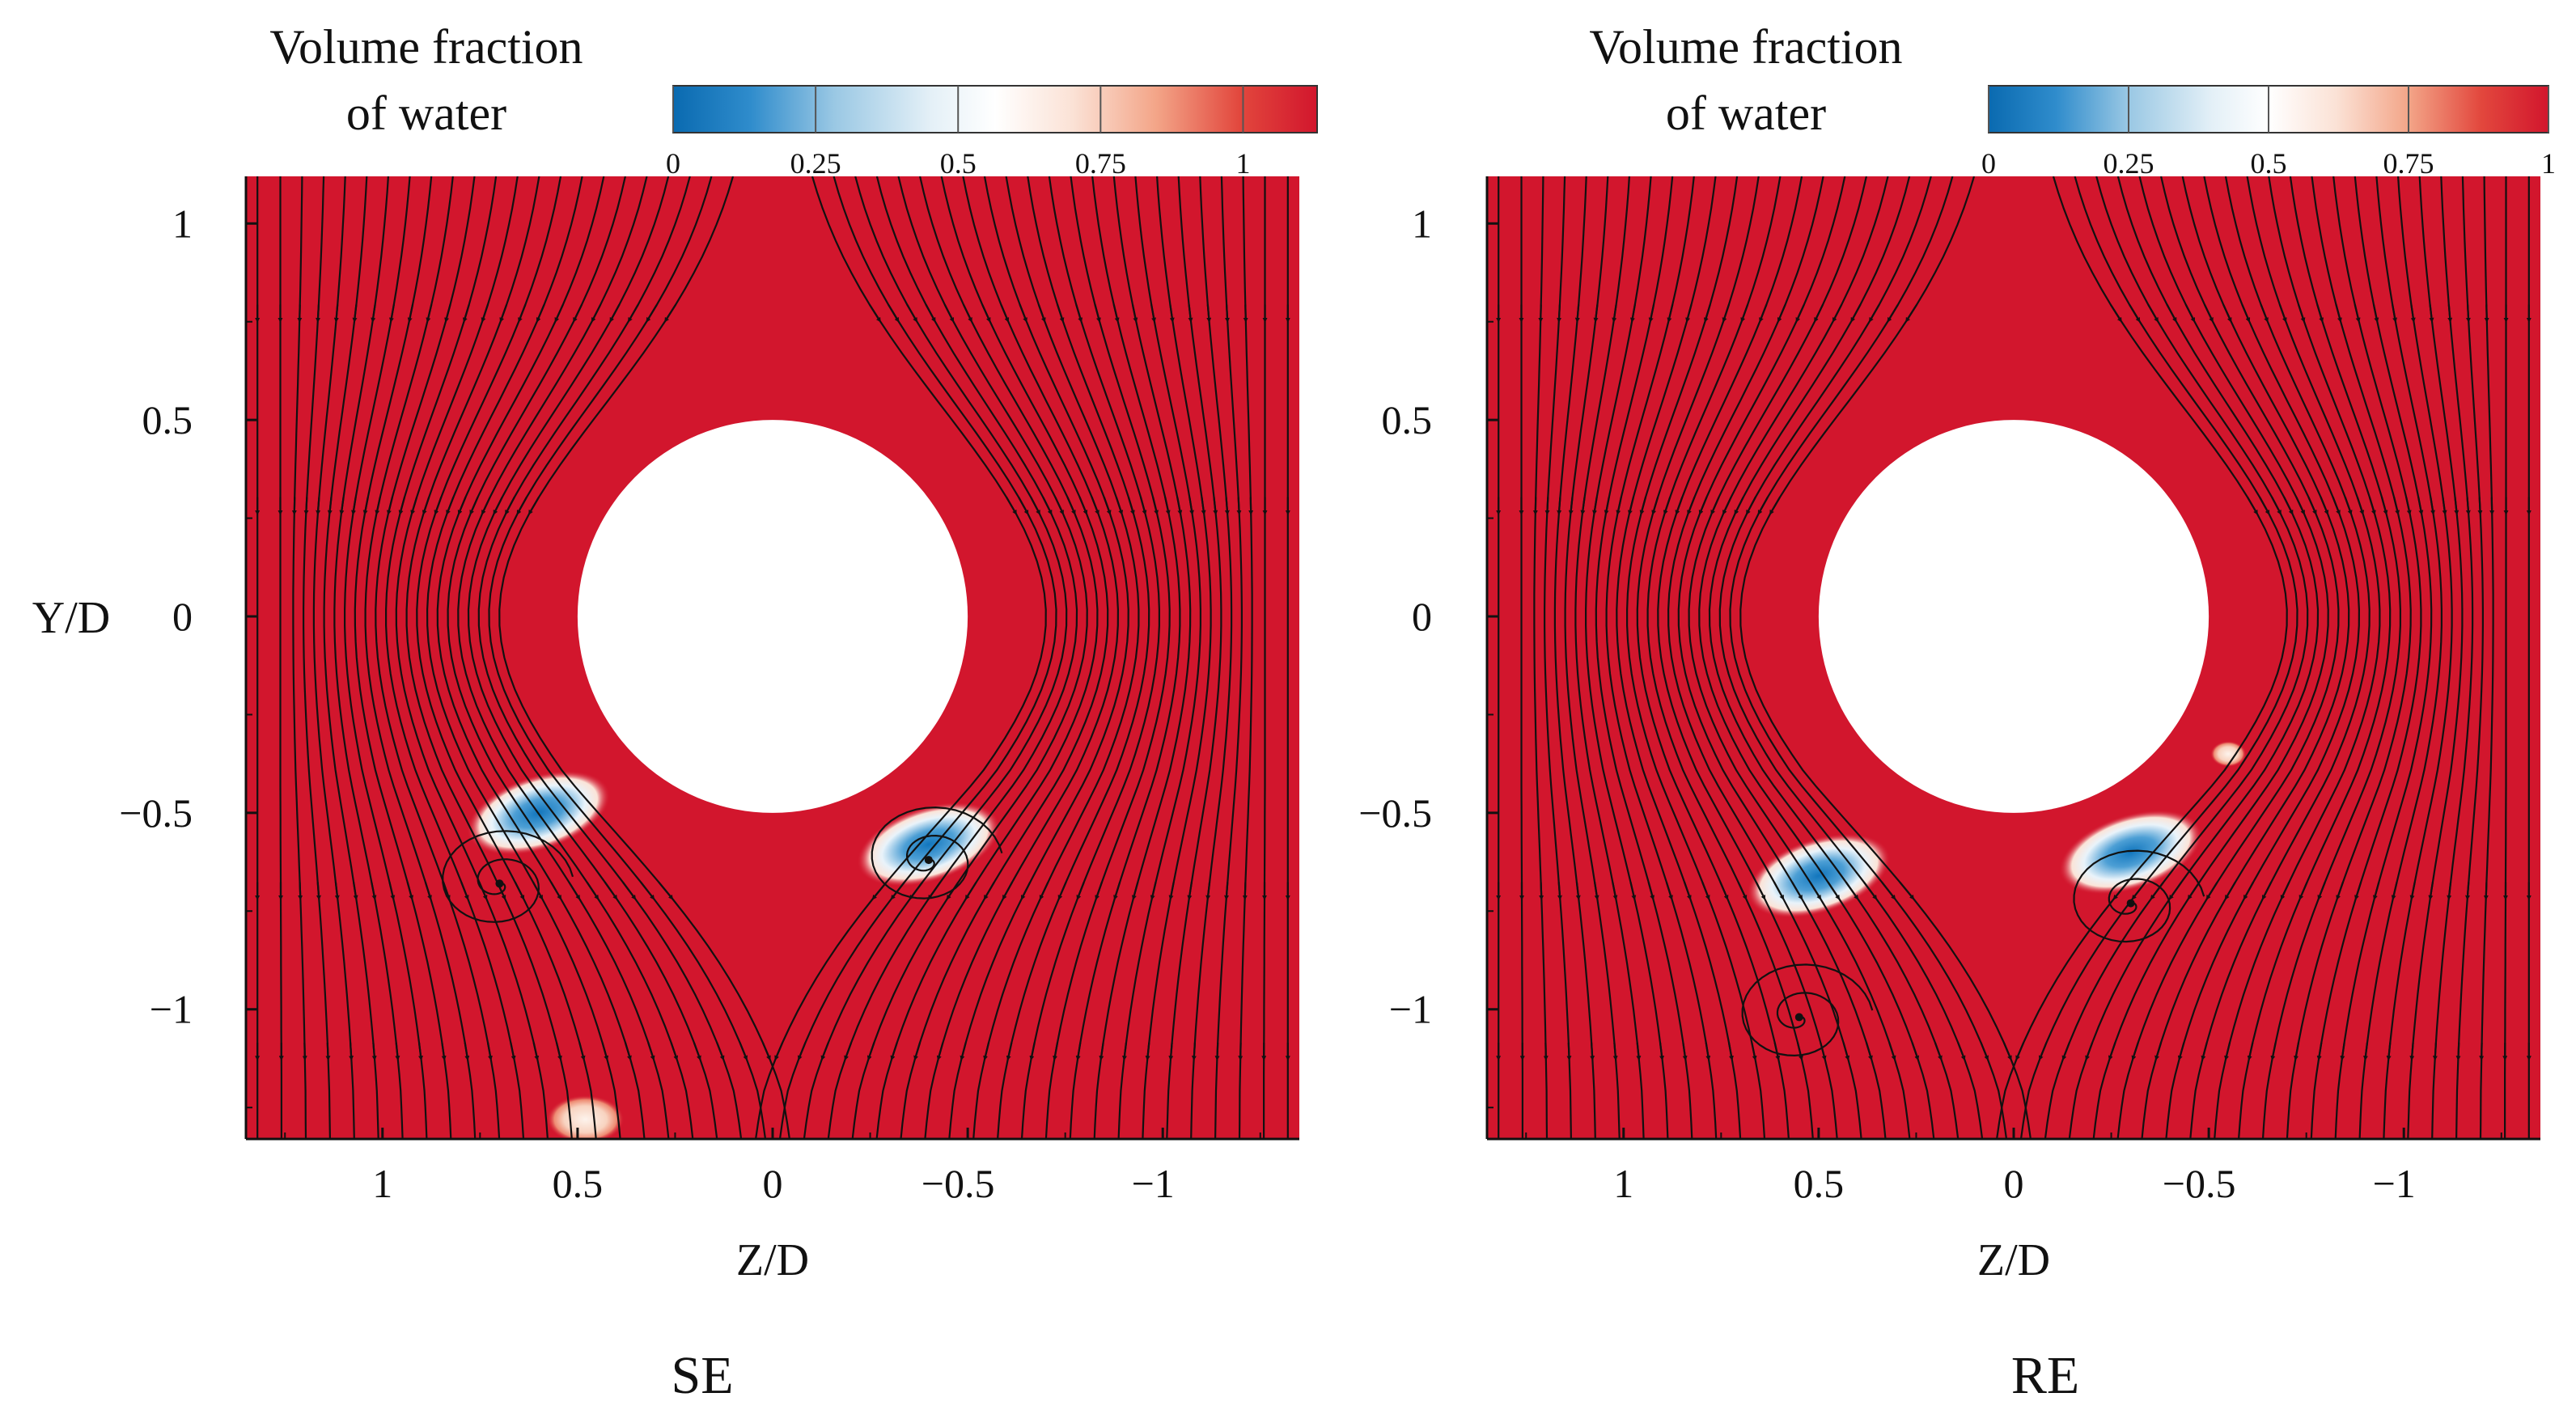  Describe the element at coordinates (382, 1184) in the screenshot. I see `x-tick-label: 1` at that location.